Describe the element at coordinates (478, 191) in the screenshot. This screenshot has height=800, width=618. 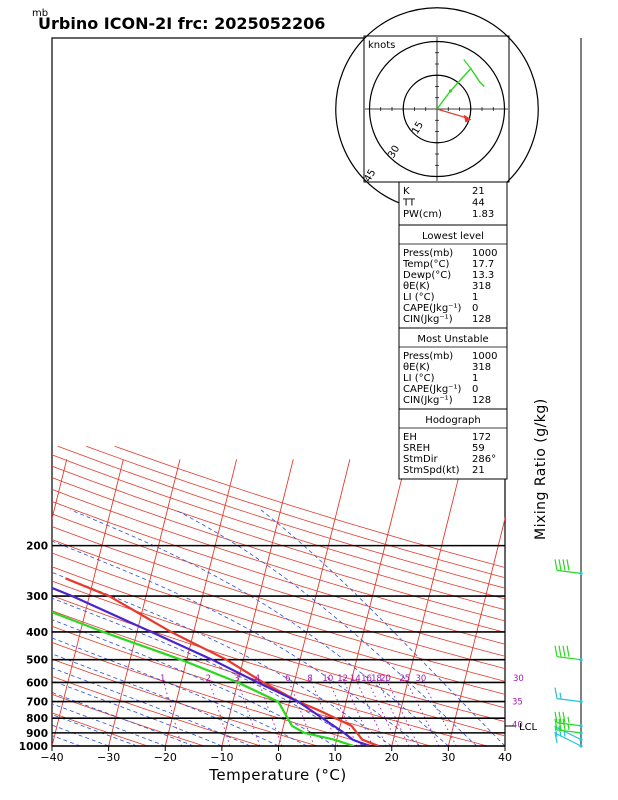
I see `index-value: 21` at that location.